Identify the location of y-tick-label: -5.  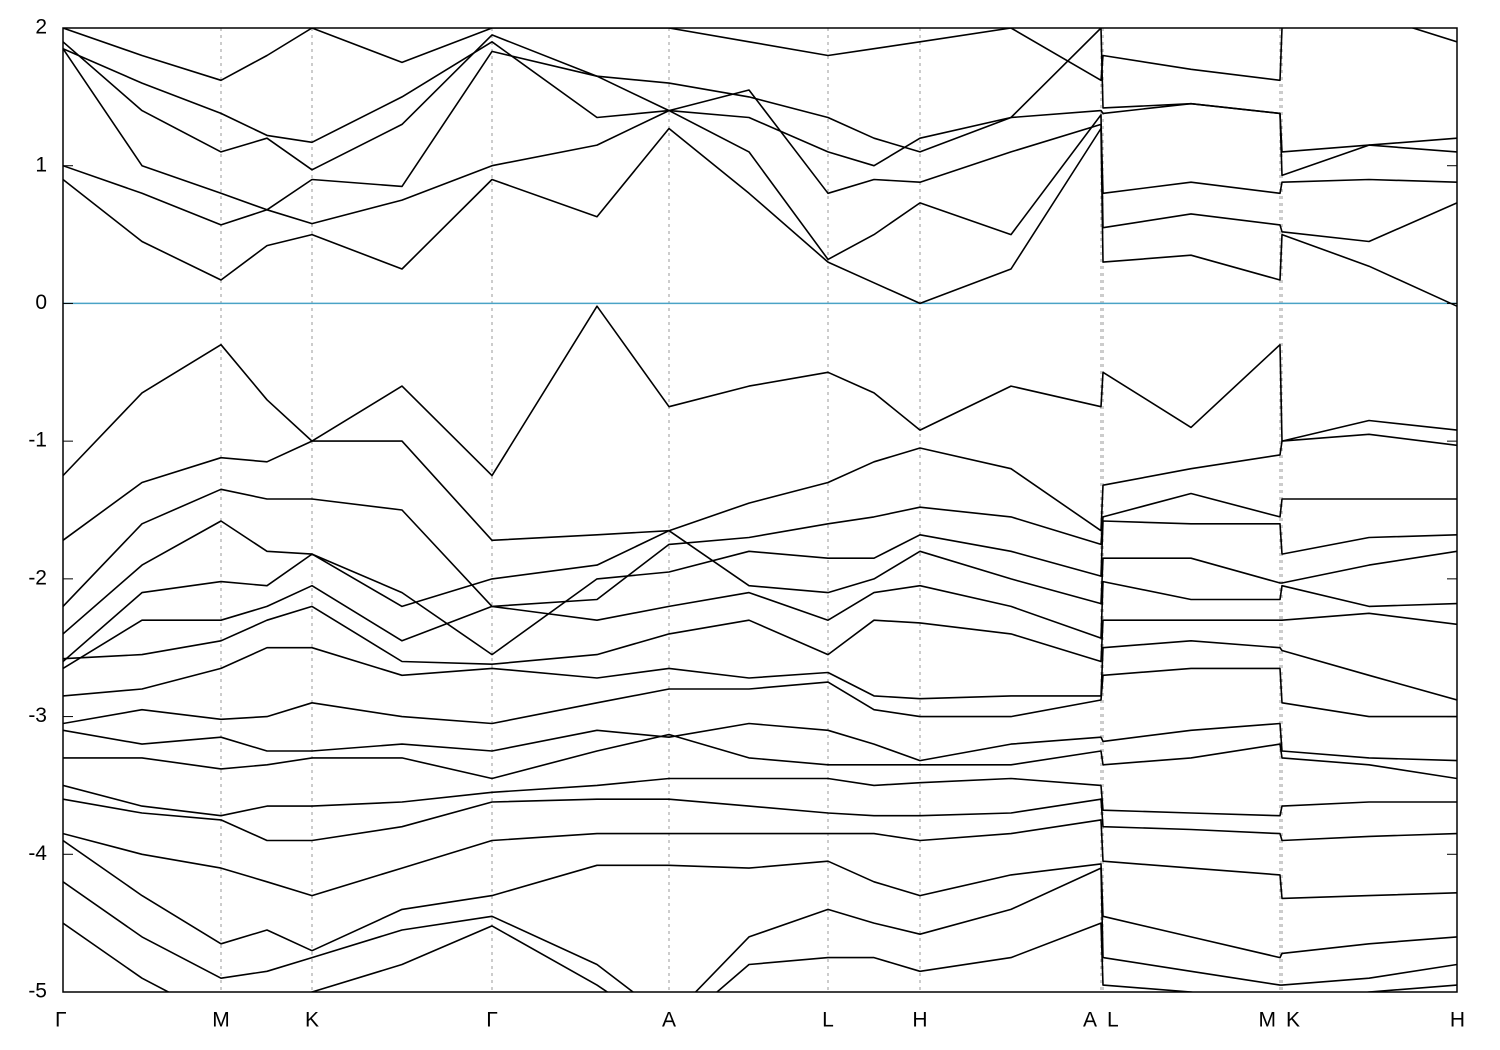
(37, 991).